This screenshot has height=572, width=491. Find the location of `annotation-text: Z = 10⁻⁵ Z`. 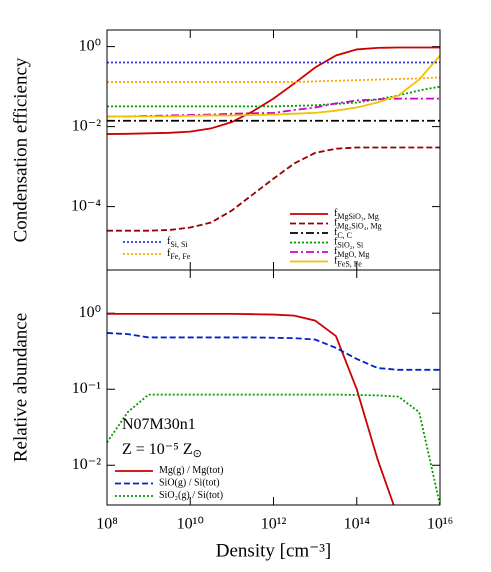

annotation-text: Z = 10⁻⁵ Z is located at coordinates (157, 449).